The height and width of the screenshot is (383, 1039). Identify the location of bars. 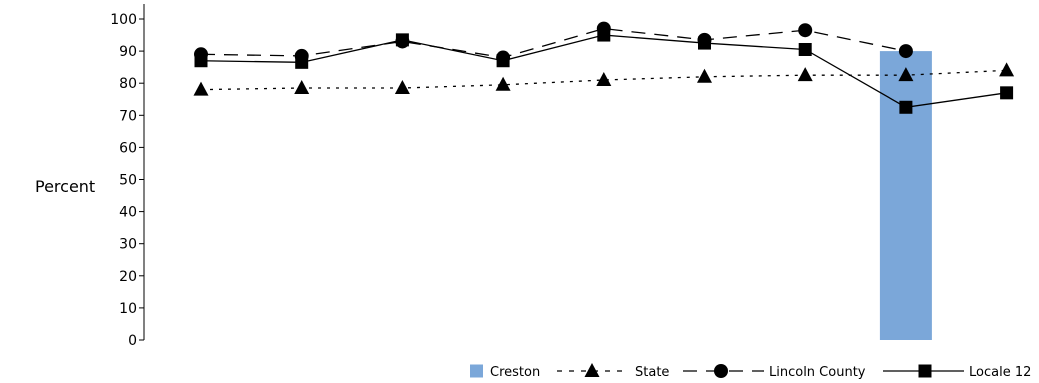
(905, 195).